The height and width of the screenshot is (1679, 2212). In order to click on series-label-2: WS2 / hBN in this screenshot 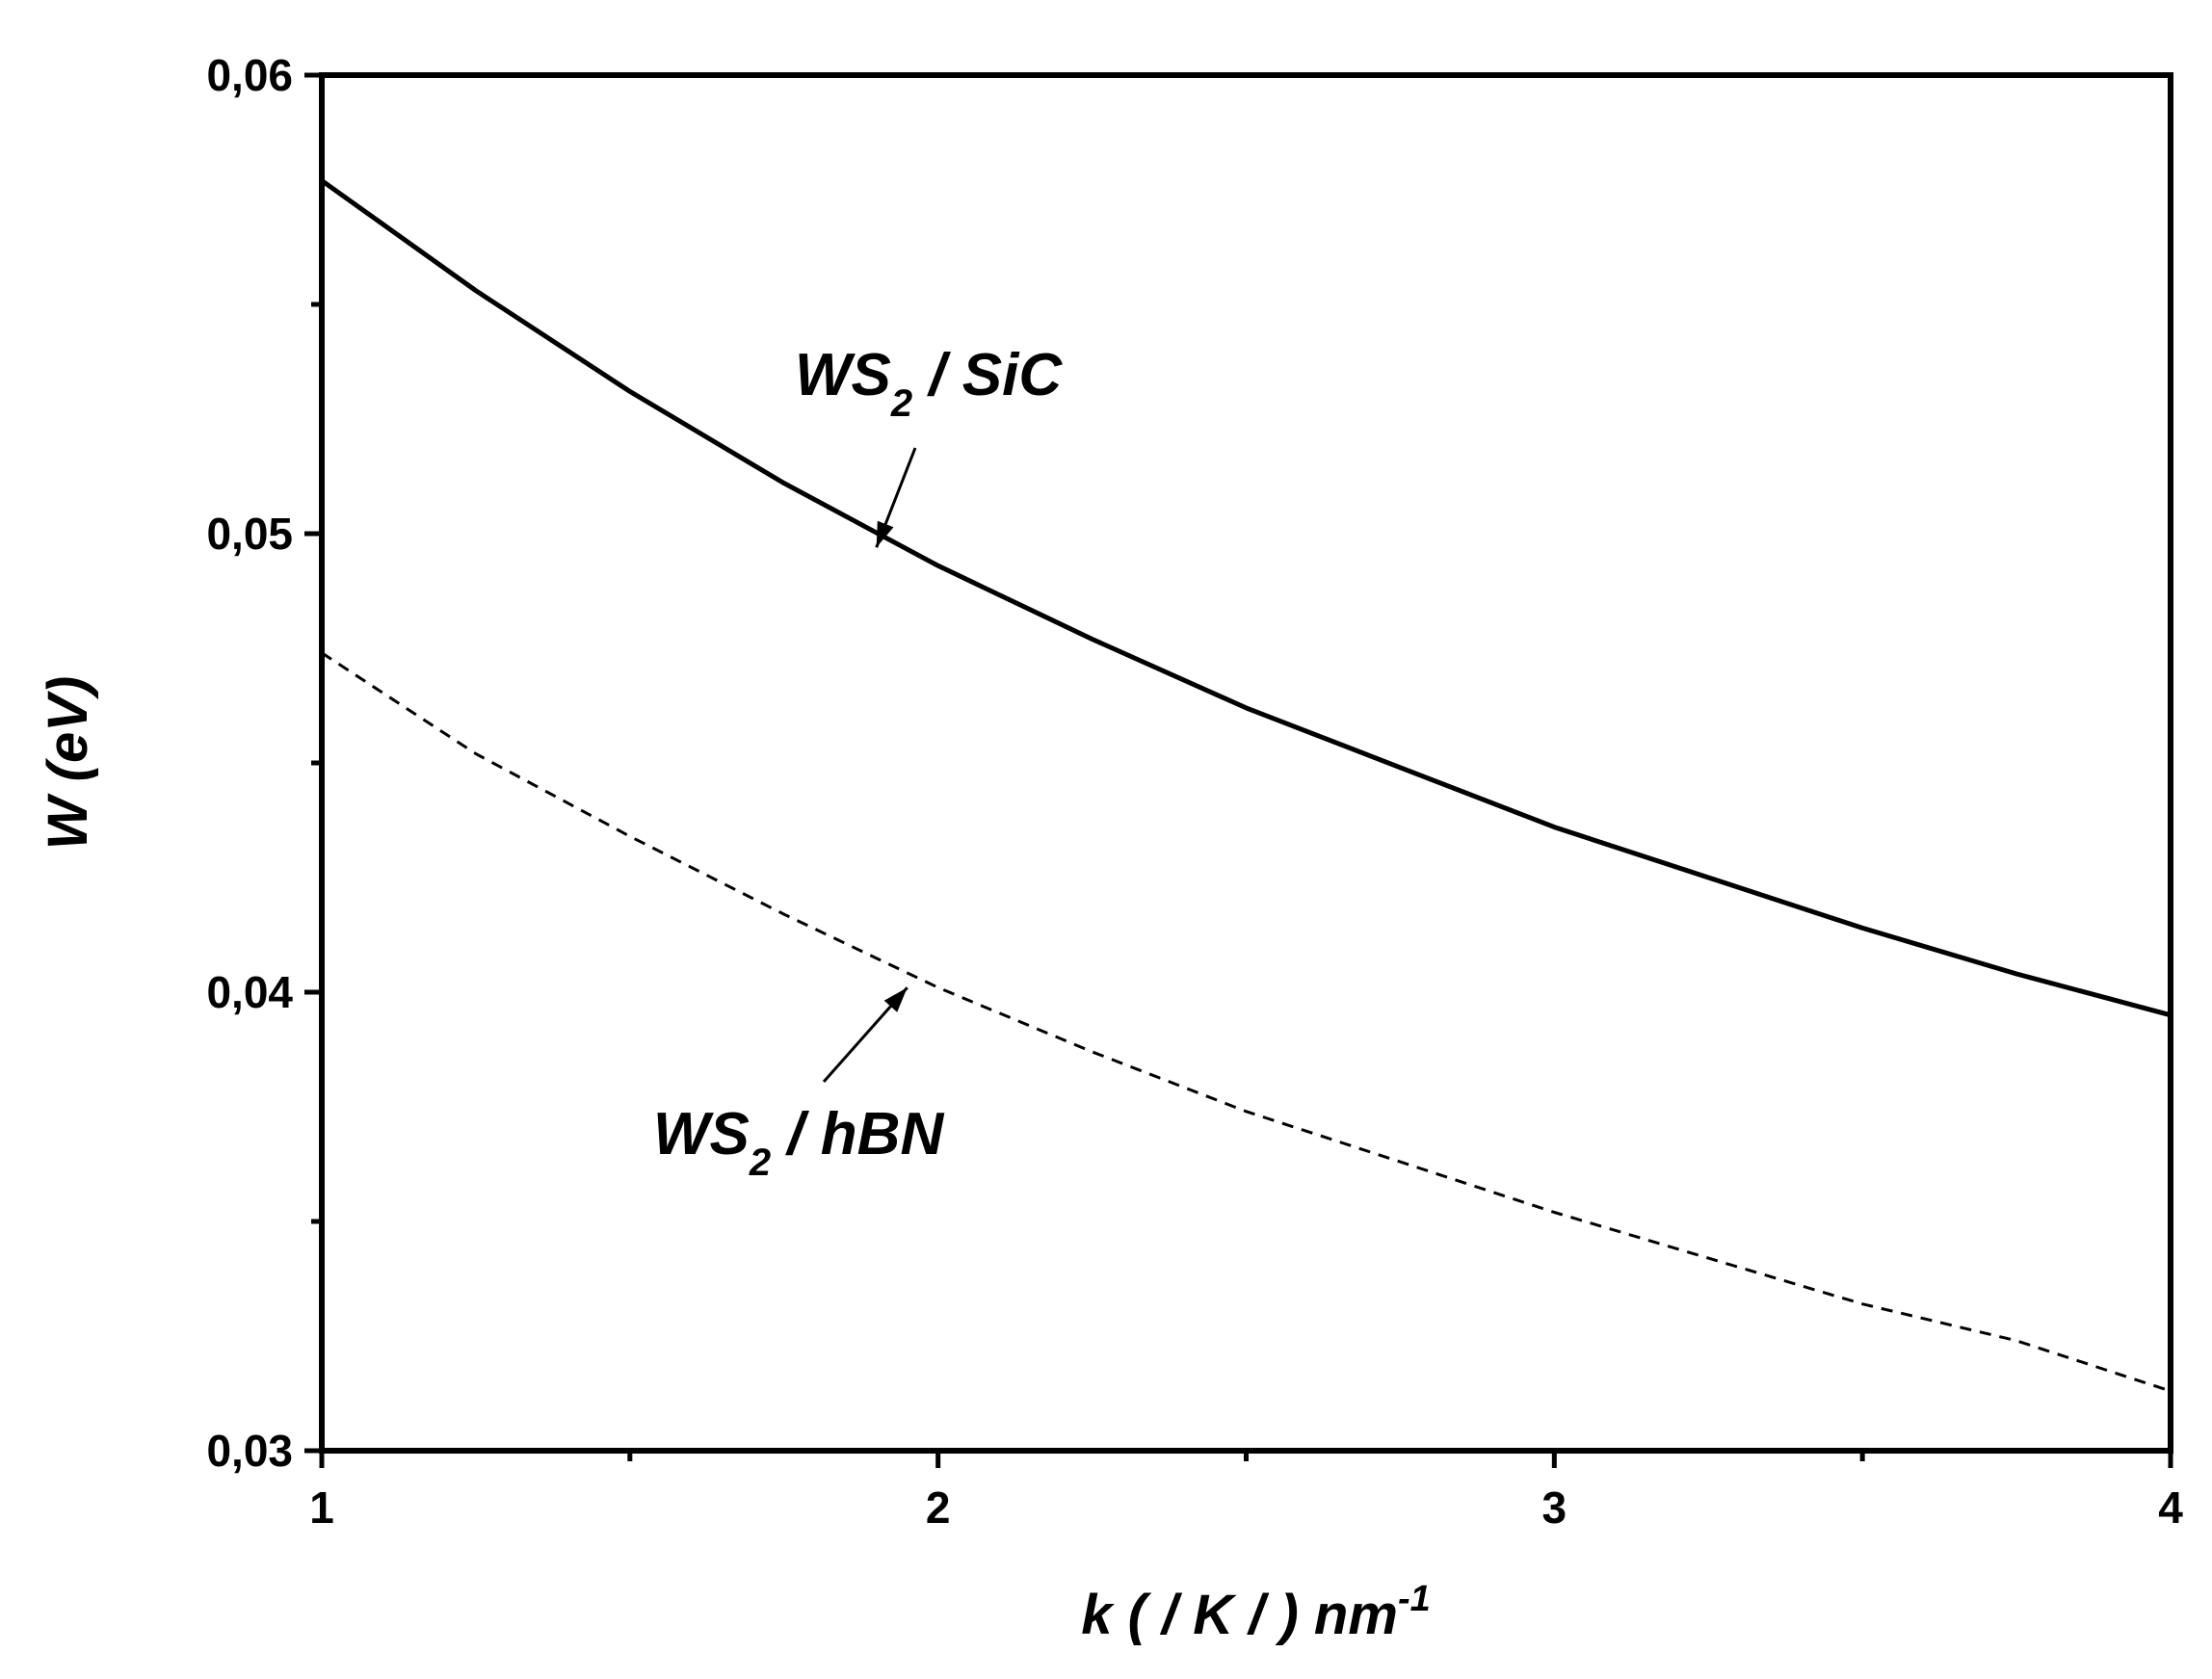, I will do `click(798, 1142)`.